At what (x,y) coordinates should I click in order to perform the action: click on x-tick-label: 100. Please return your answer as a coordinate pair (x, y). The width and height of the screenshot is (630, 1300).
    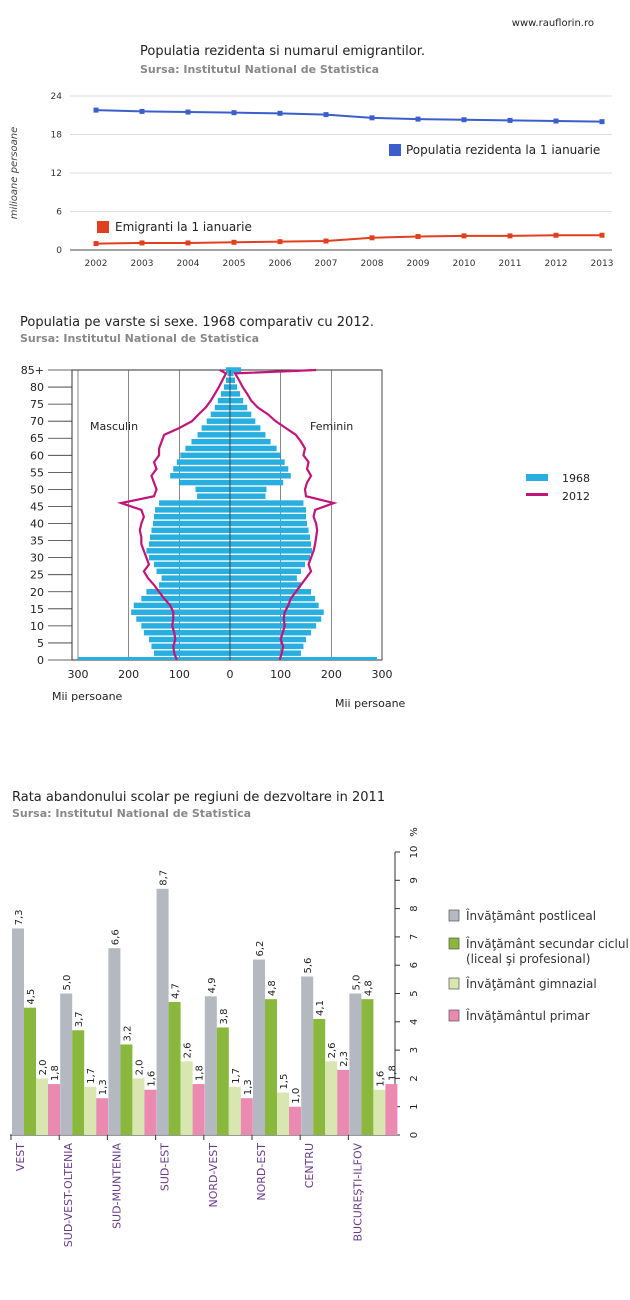
    Looking at the image, I should click on (179, 674).